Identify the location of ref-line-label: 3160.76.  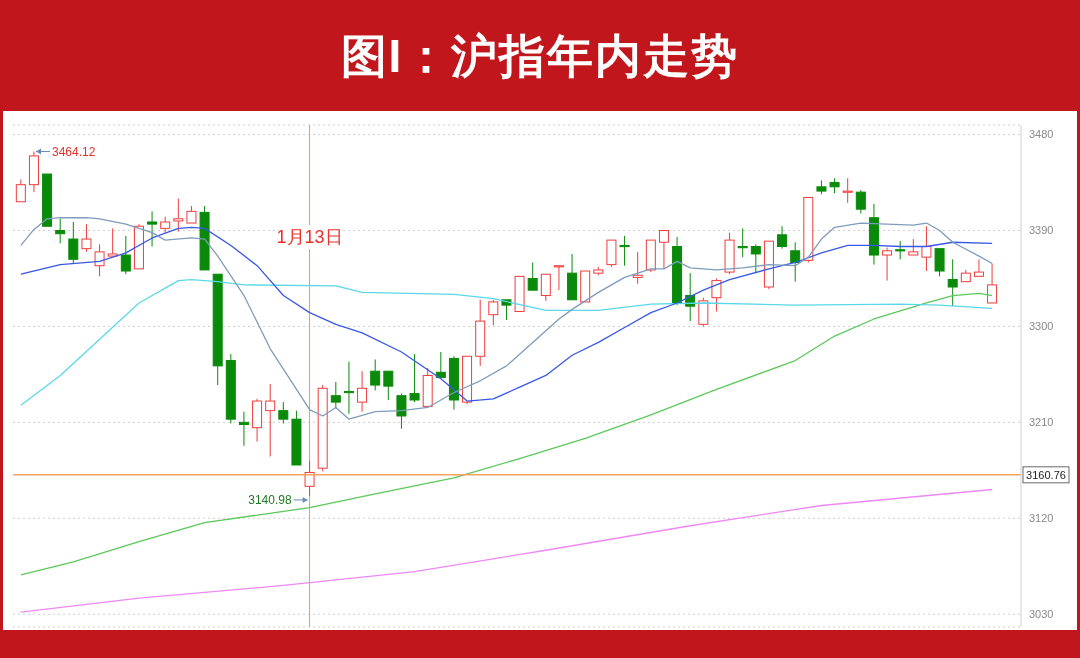
(1046, 474).